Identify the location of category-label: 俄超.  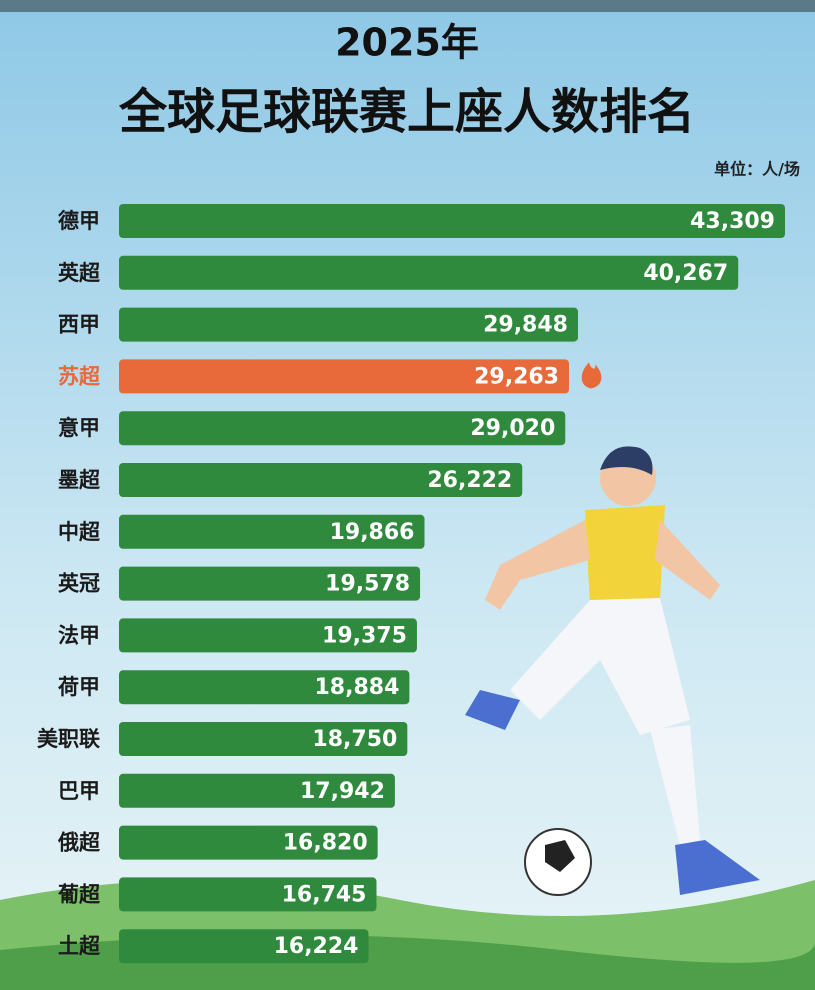
(79, 843).